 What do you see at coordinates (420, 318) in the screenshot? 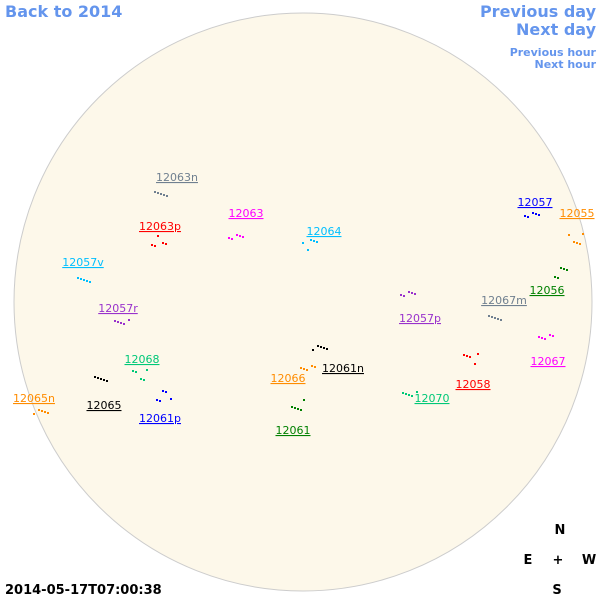
I see `region-label: 12057p` at bounding box center [420, 318].